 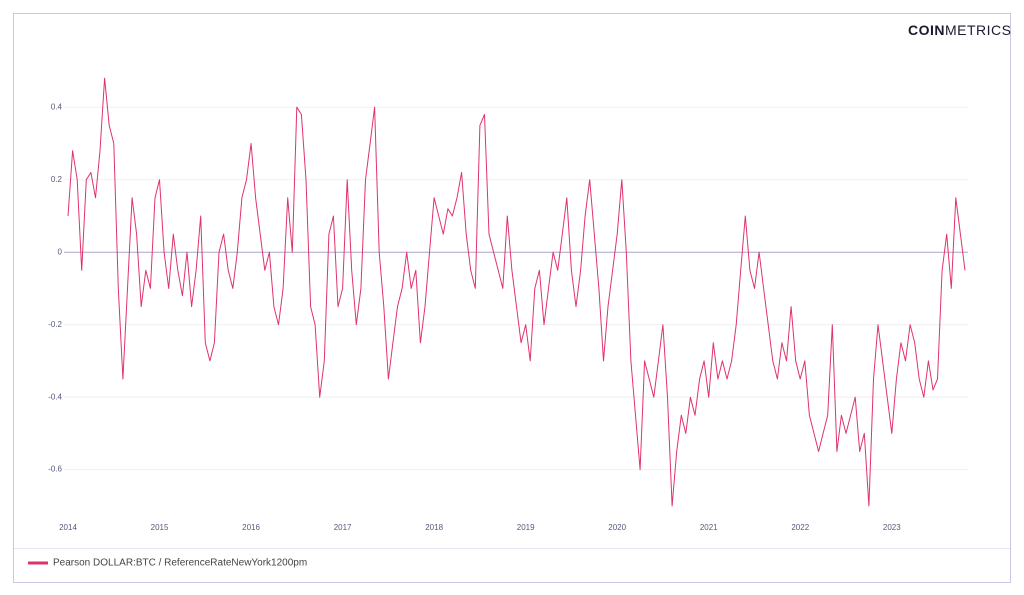 I want to click on y-tick-label: 0.4, so click(x=57, y=106).